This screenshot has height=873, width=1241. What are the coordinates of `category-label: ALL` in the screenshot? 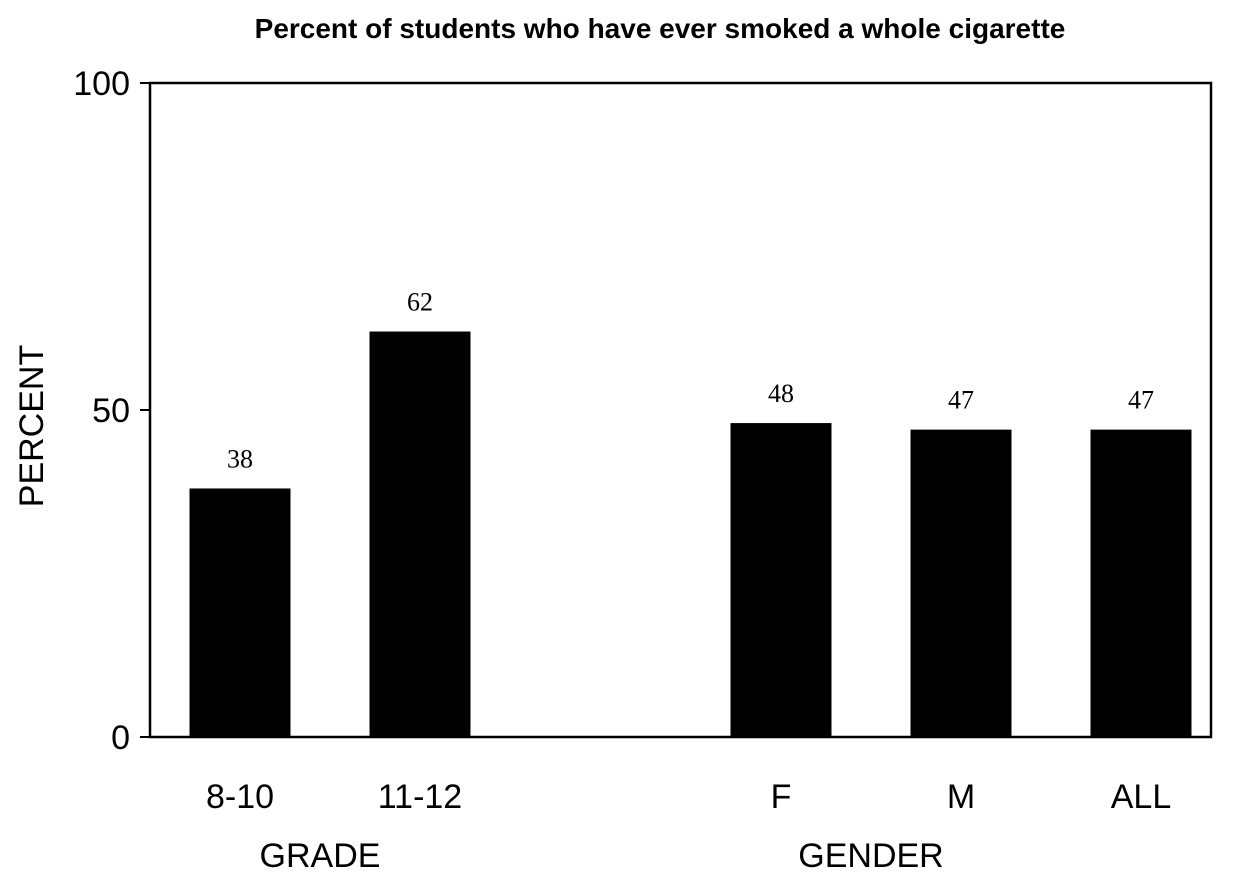 It's located at (1141, 797).